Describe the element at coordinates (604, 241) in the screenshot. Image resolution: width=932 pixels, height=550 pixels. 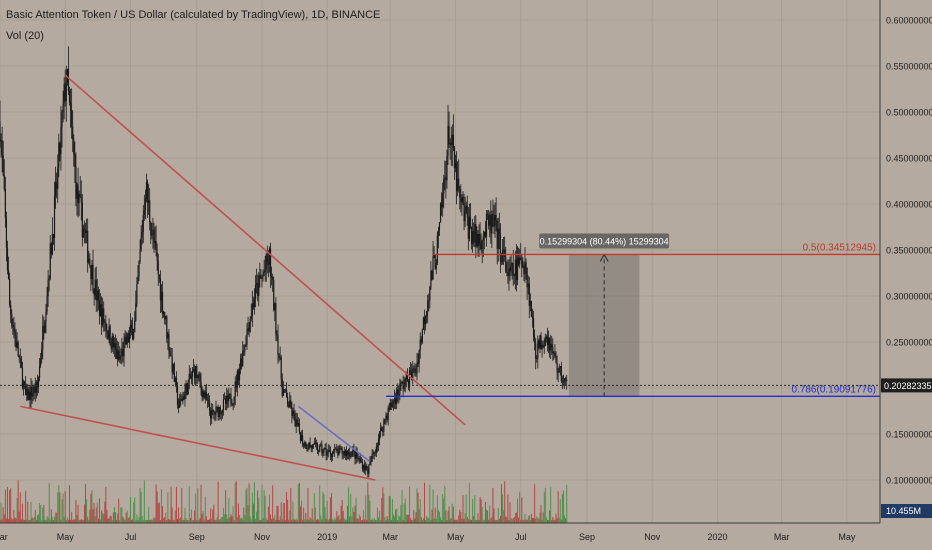
I see `measure-label-bg` at that location.